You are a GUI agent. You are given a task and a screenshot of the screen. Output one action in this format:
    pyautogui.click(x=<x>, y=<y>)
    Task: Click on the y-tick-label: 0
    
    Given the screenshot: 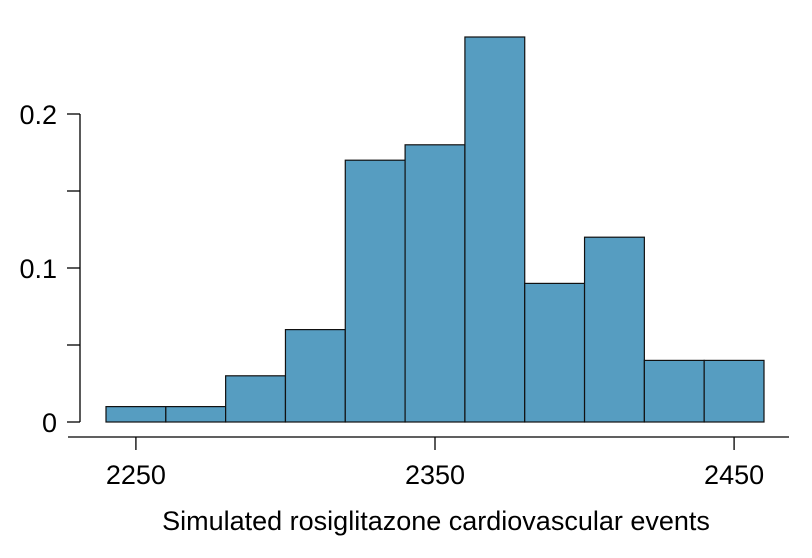 What is the action you would take?
    pyautogui.click(x=49, y=423)
    